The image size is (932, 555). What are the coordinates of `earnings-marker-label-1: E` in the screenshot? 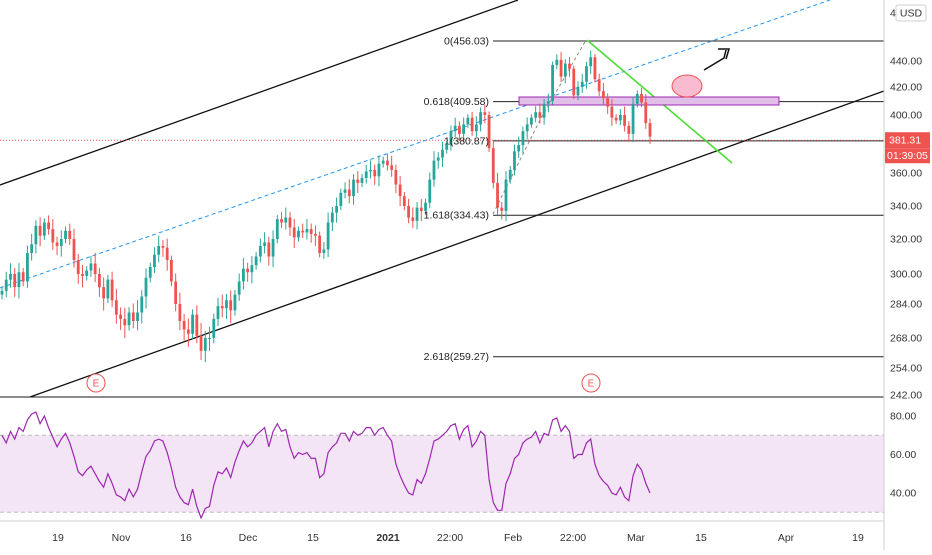 It's located at (591, 384).